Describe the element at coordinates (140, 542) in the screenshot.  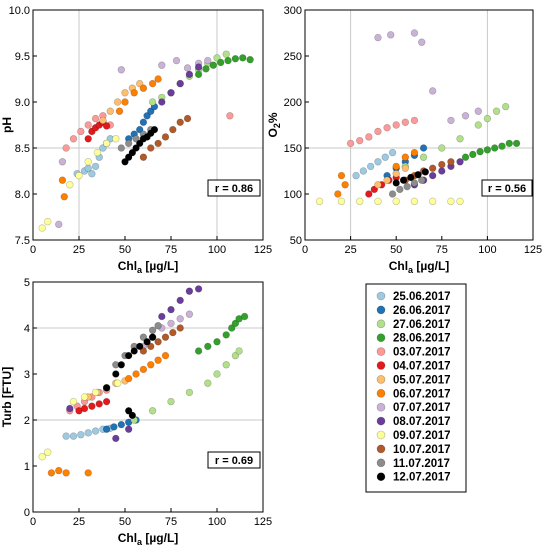
I see `x-axis-title-sub: a` at that location.